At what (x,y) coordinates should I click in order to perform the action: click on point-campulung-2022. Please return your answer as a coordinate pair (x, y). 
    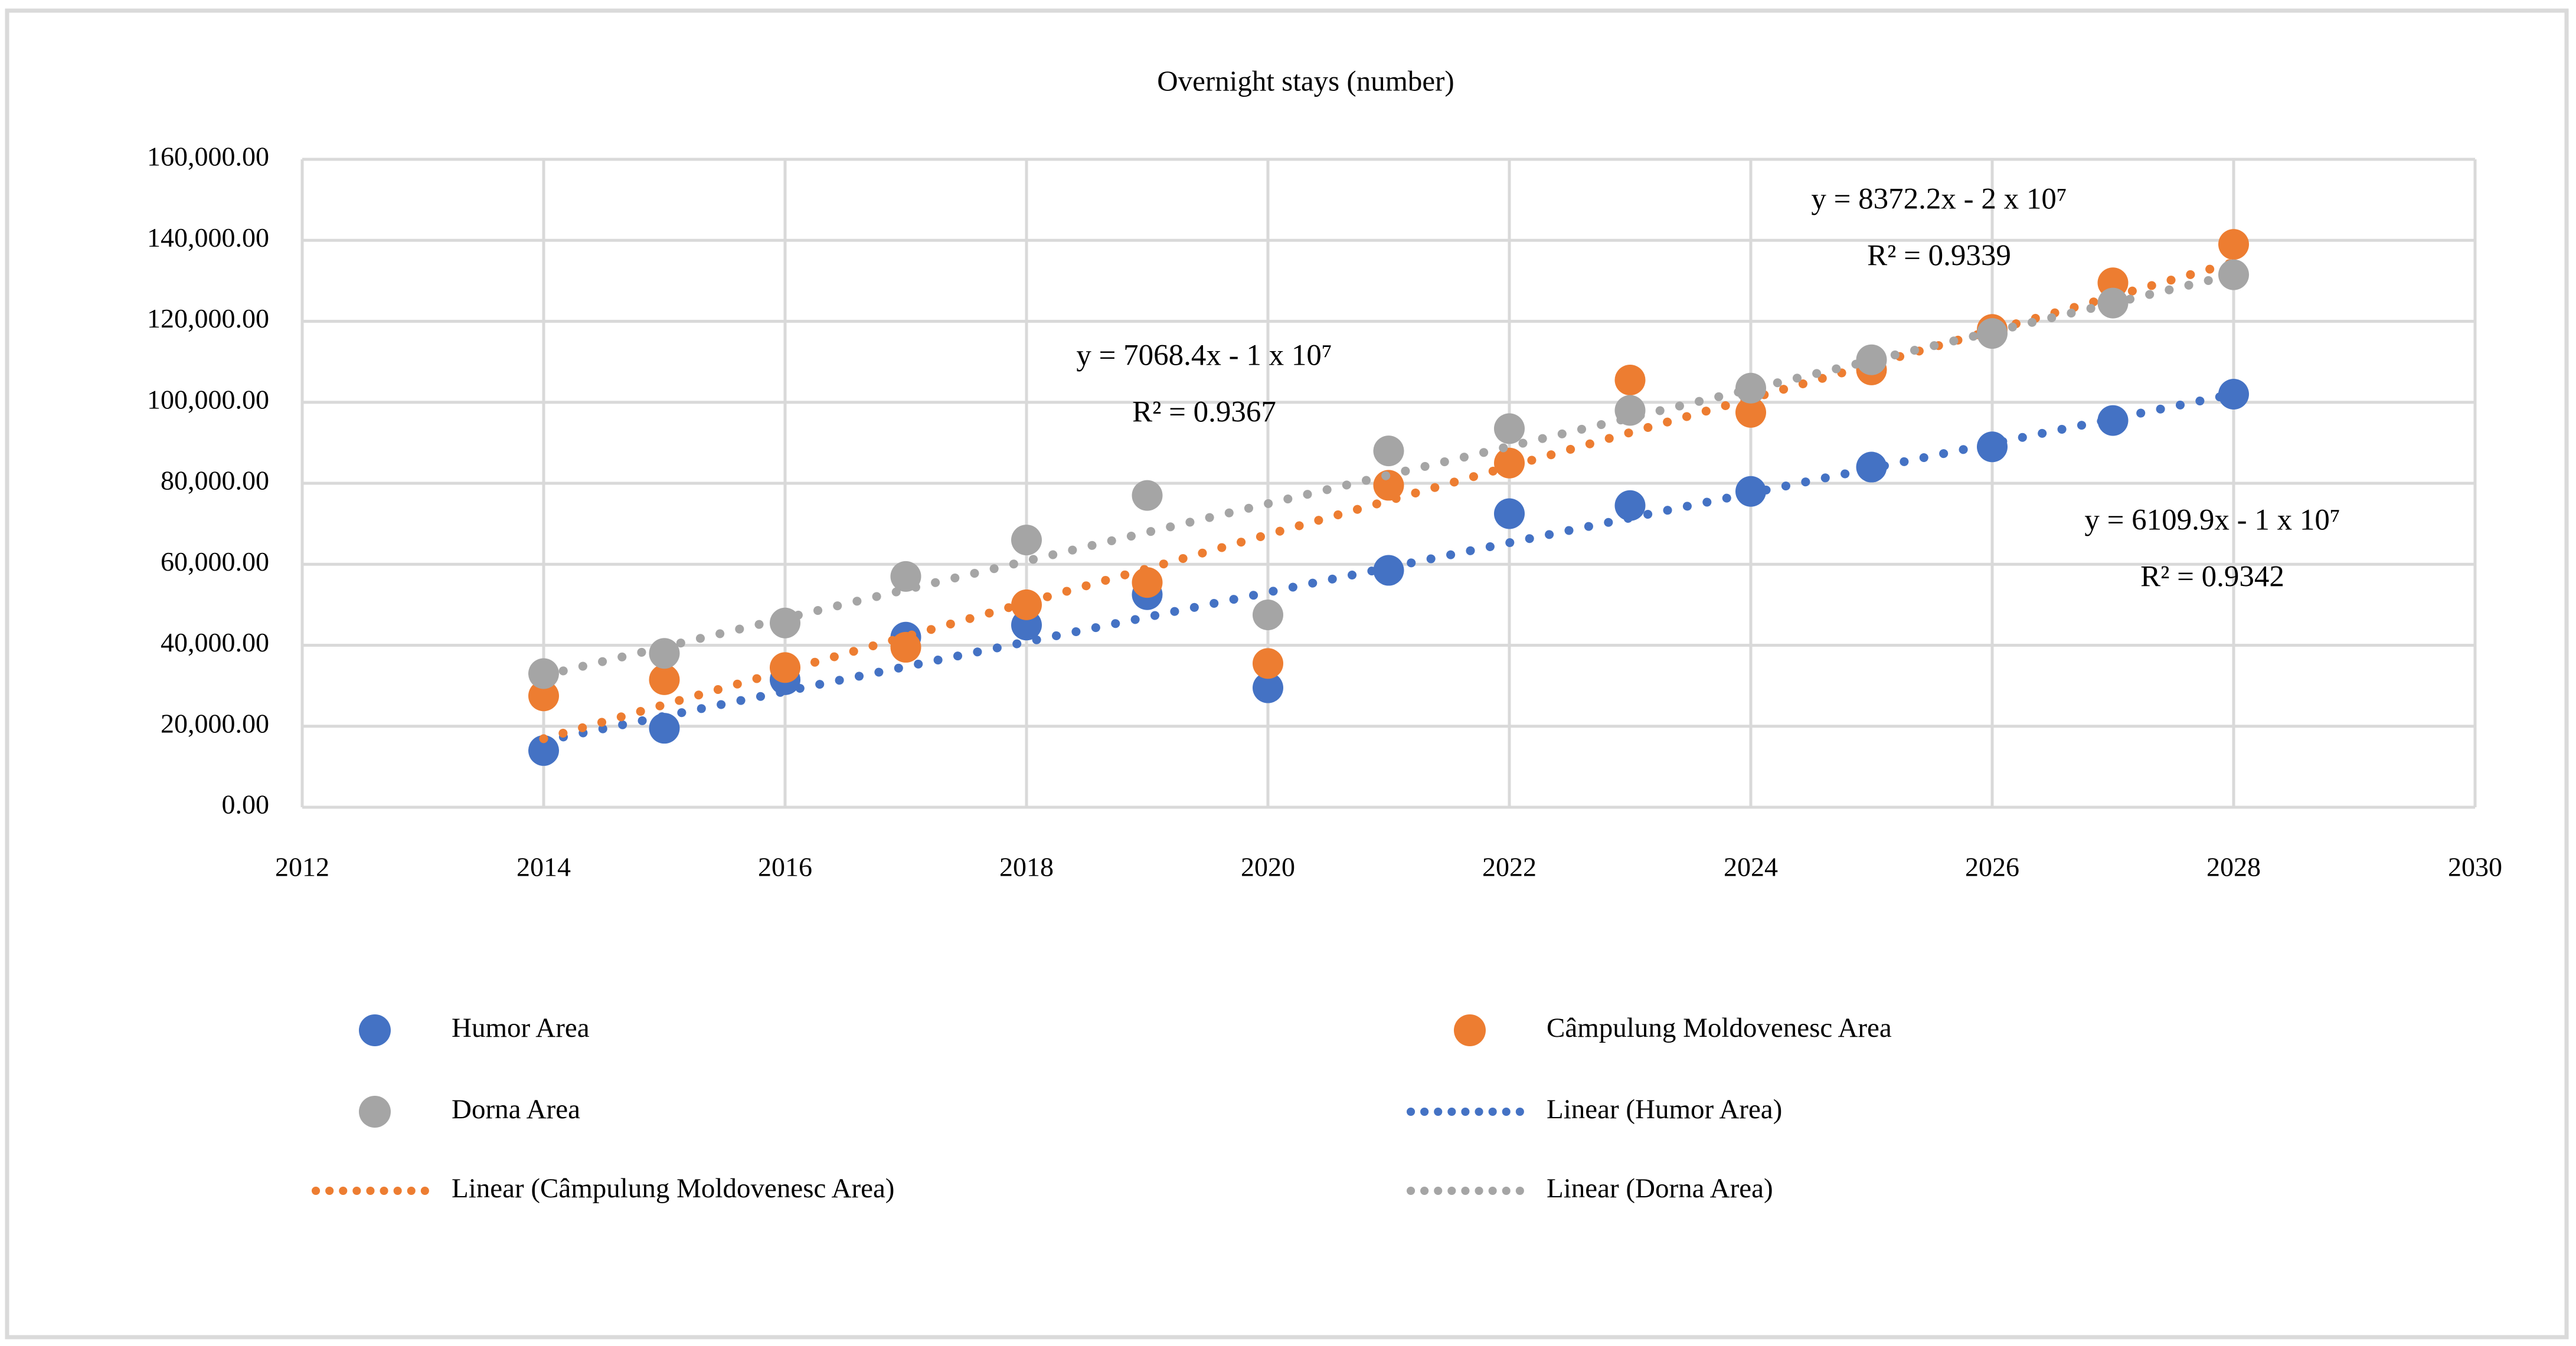
    Looking at the image, I should click on (1509, 463).